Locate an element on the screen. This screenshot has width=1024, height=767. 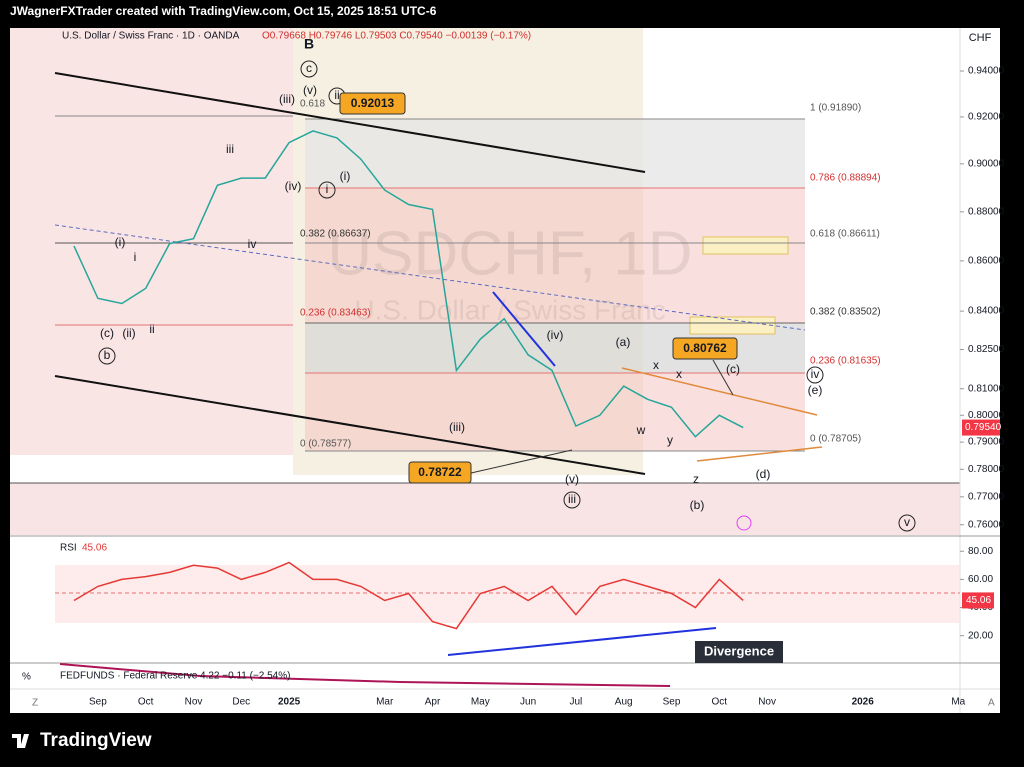
wave-label: (b) is located at coordinates (697, 505).